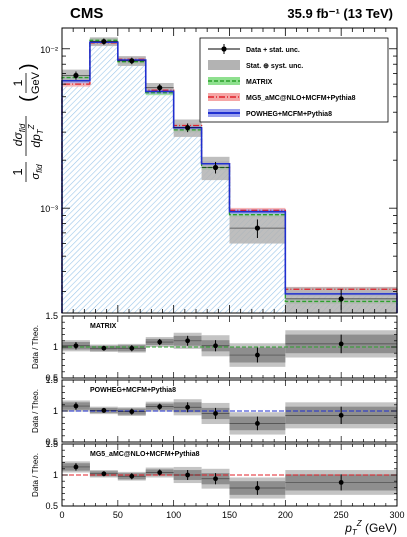 The height and width of the screenshot is (537, 407). I want to click on x-tick-label-4: 150, so click(229, 515).